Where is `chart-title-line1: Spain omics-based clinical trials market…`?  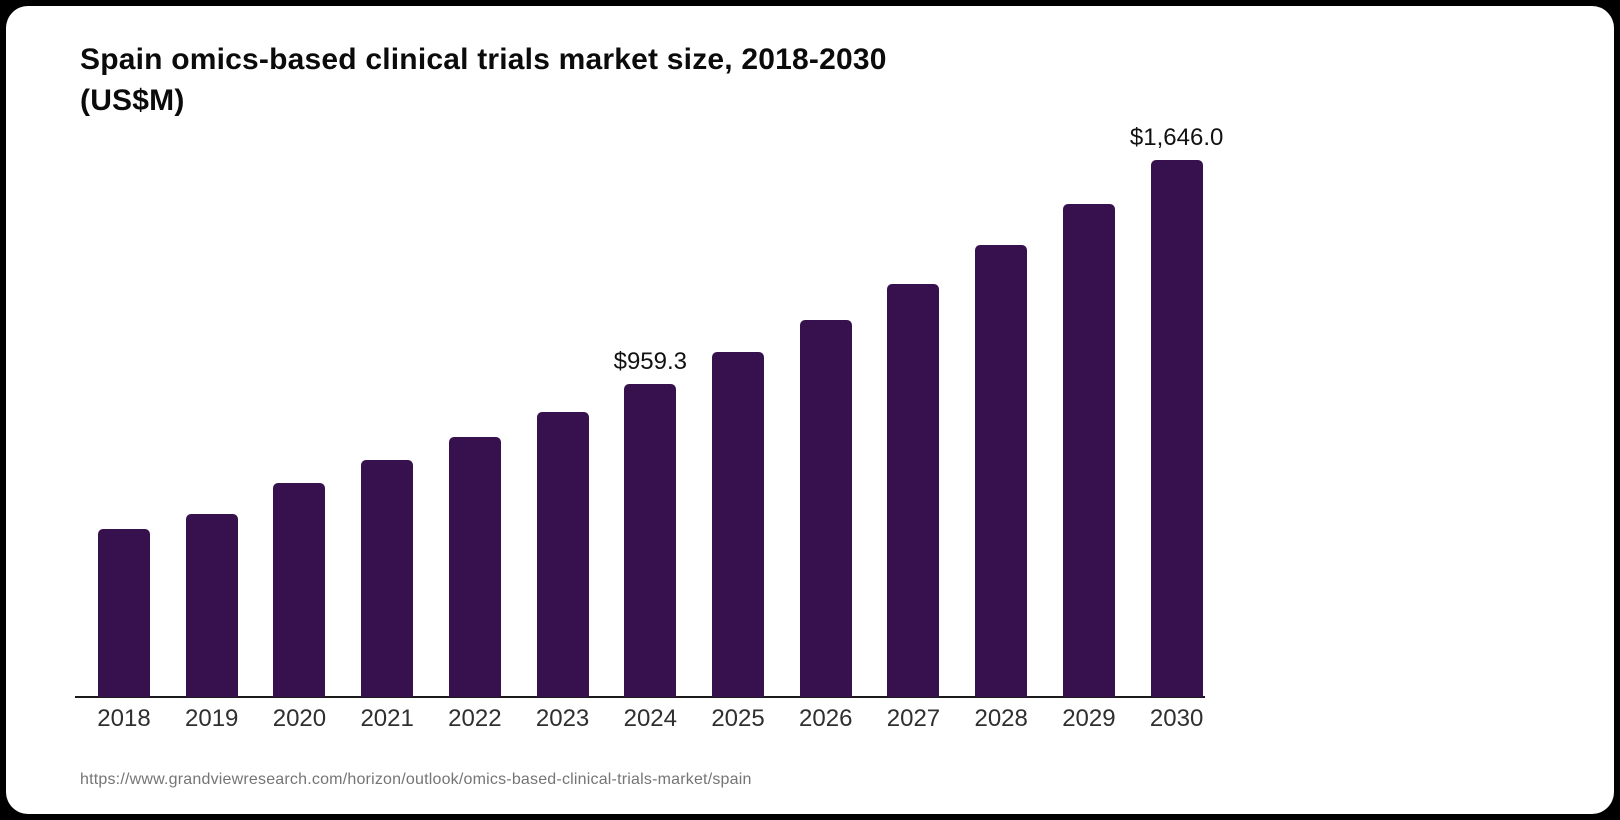 chart-title-line1: Spain omics-based clinical trials market… is located at coordinates (483, 59).